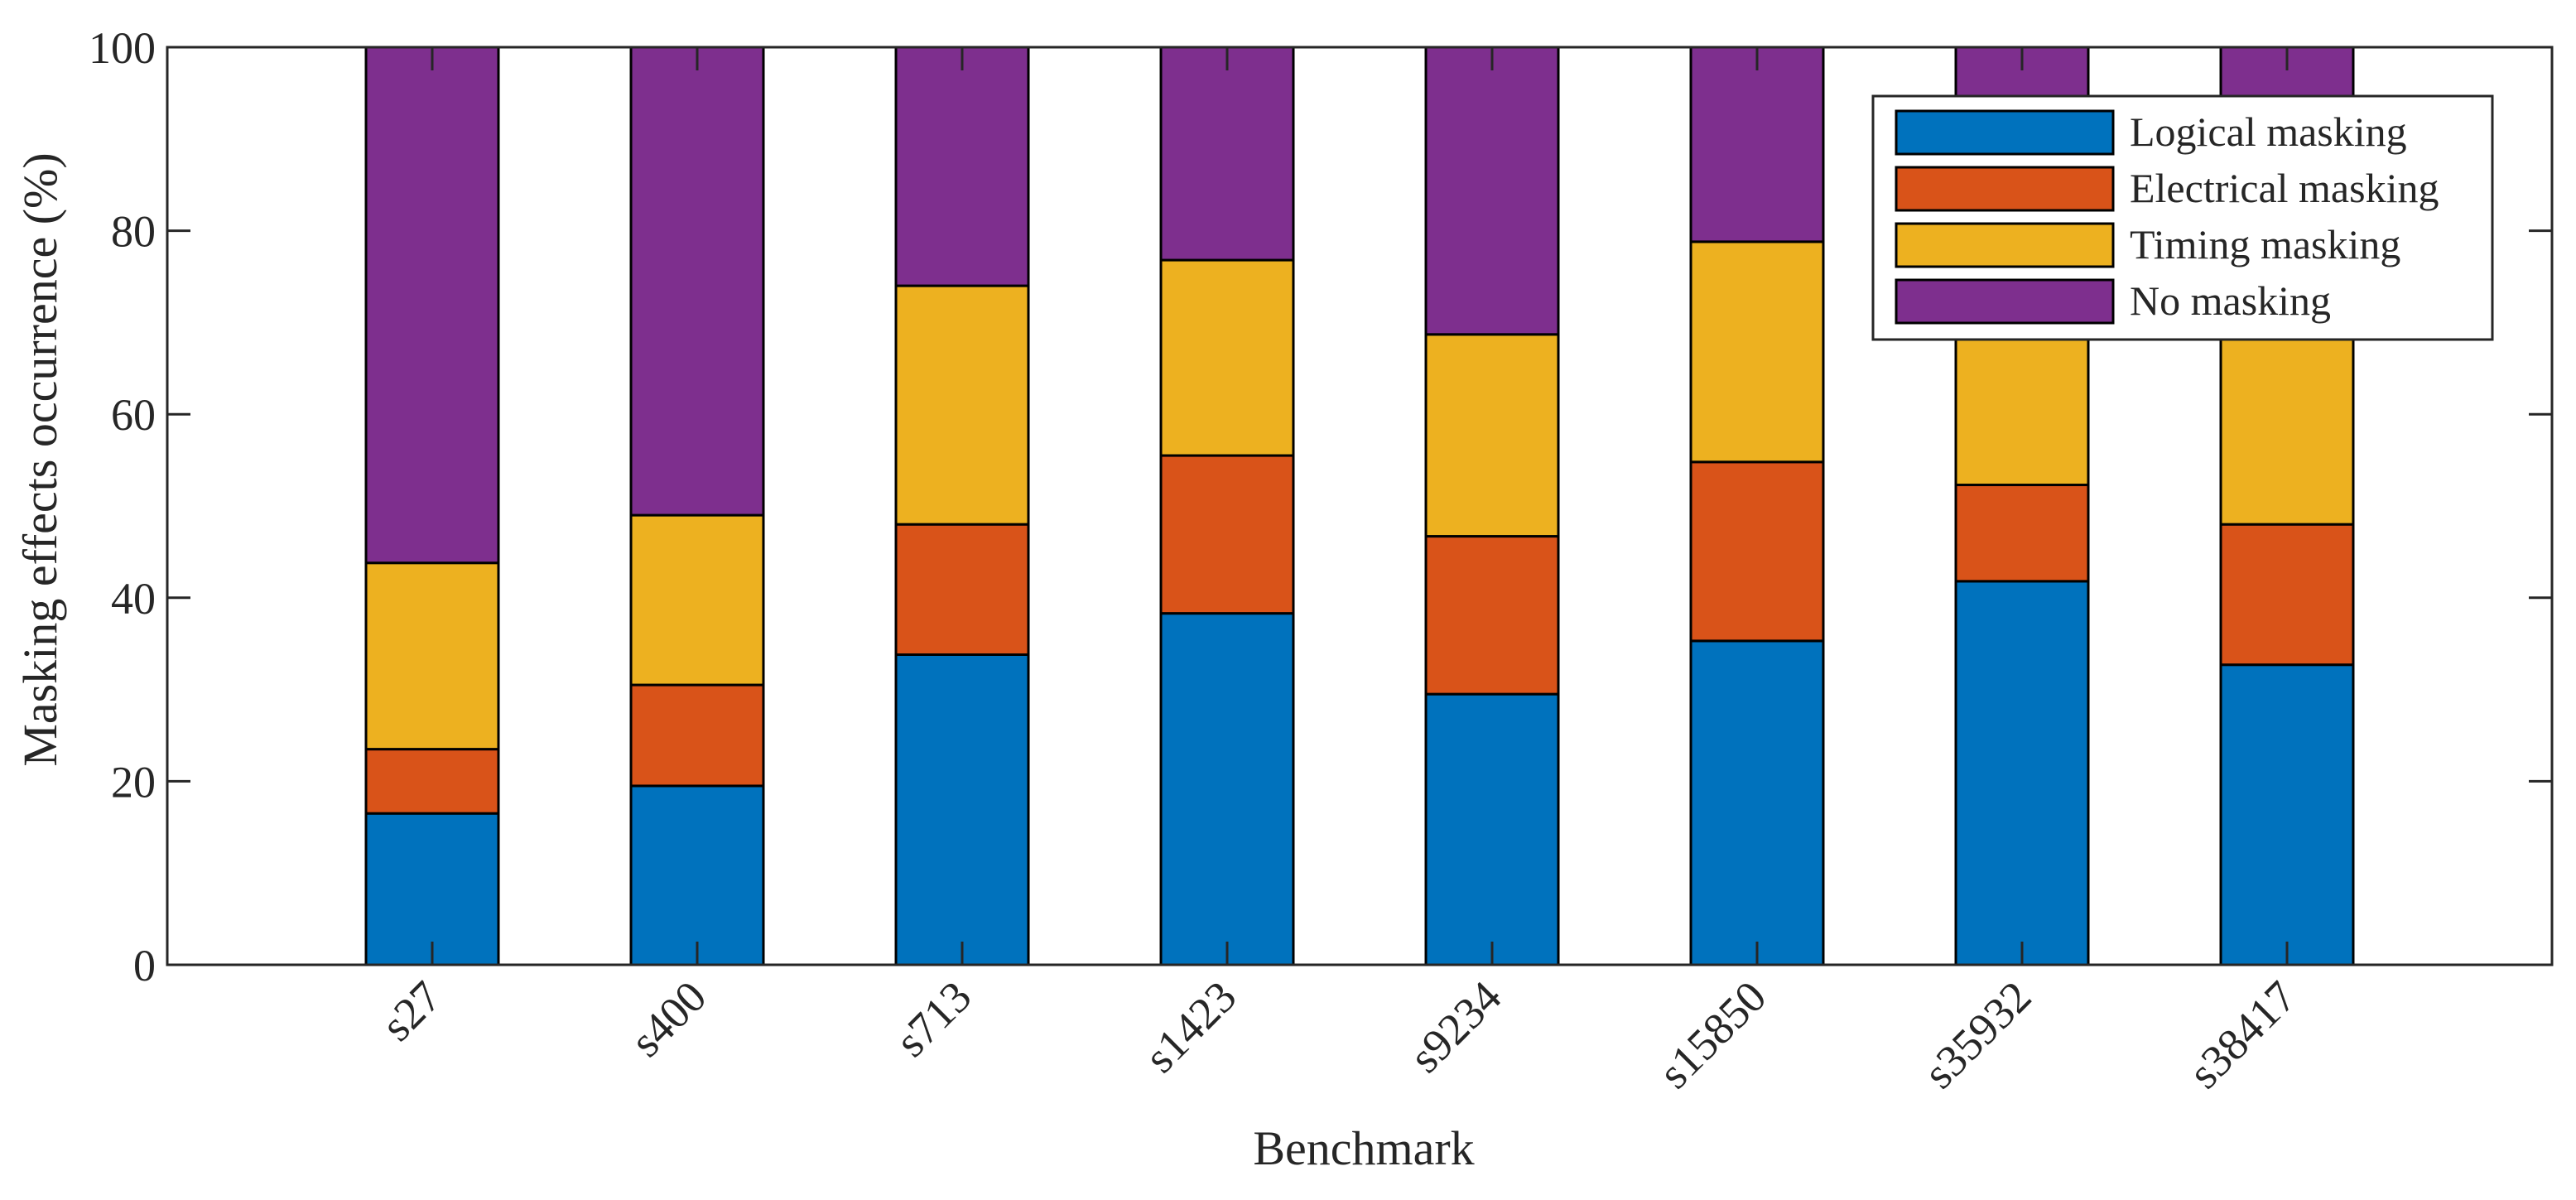 This screenshot has width=2576, height=1200. What do you see at coordinates (1757, 352) in the screenshot?
I see `bar-s15850-timing-masking` at bounding box center [1757, 352].